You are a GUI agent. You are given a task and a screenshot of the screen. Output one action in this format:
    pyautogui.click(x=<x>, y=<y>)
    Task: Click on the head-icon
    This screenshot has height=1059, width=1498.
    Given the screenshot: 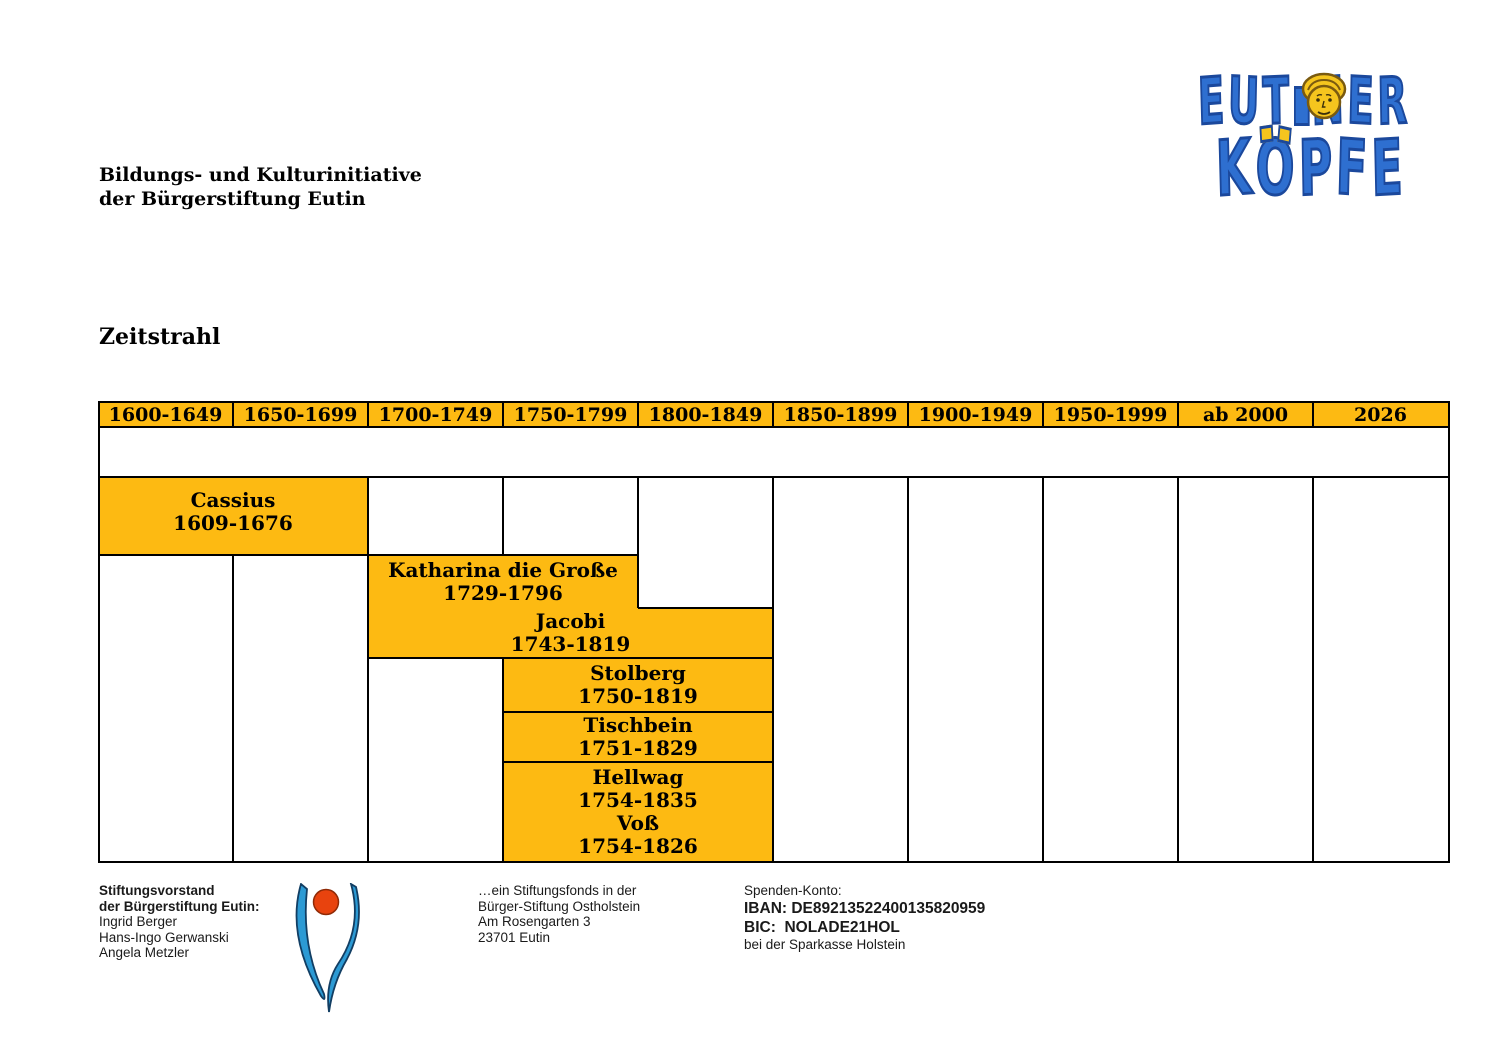 What is the action you would take?
    pyautogui.click(x=1324, y=96)
    